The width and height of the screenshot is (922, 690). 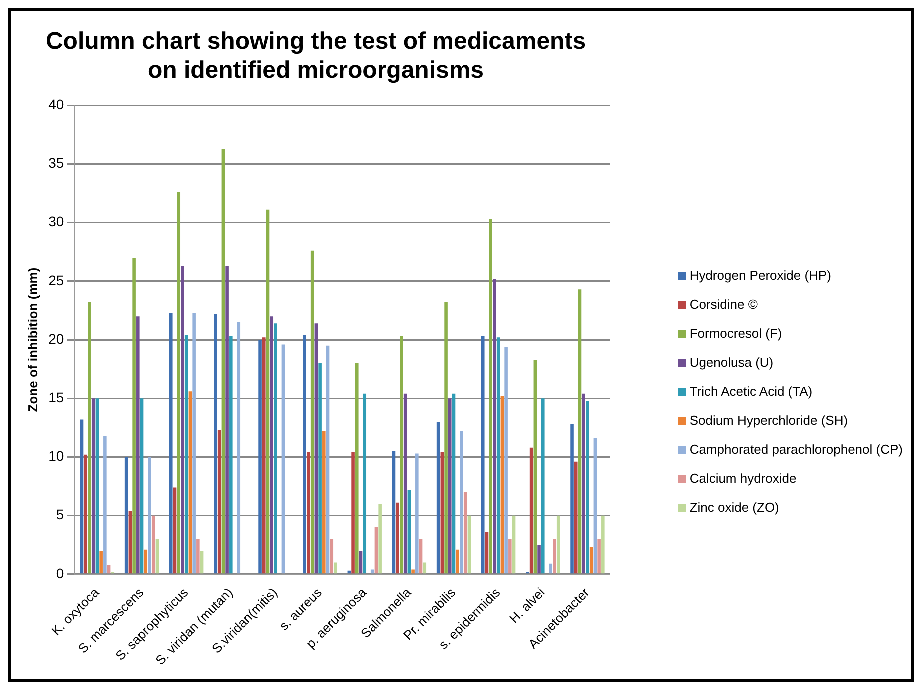 I want to click on y-tick-label: 25, so click(x=56, y=280).